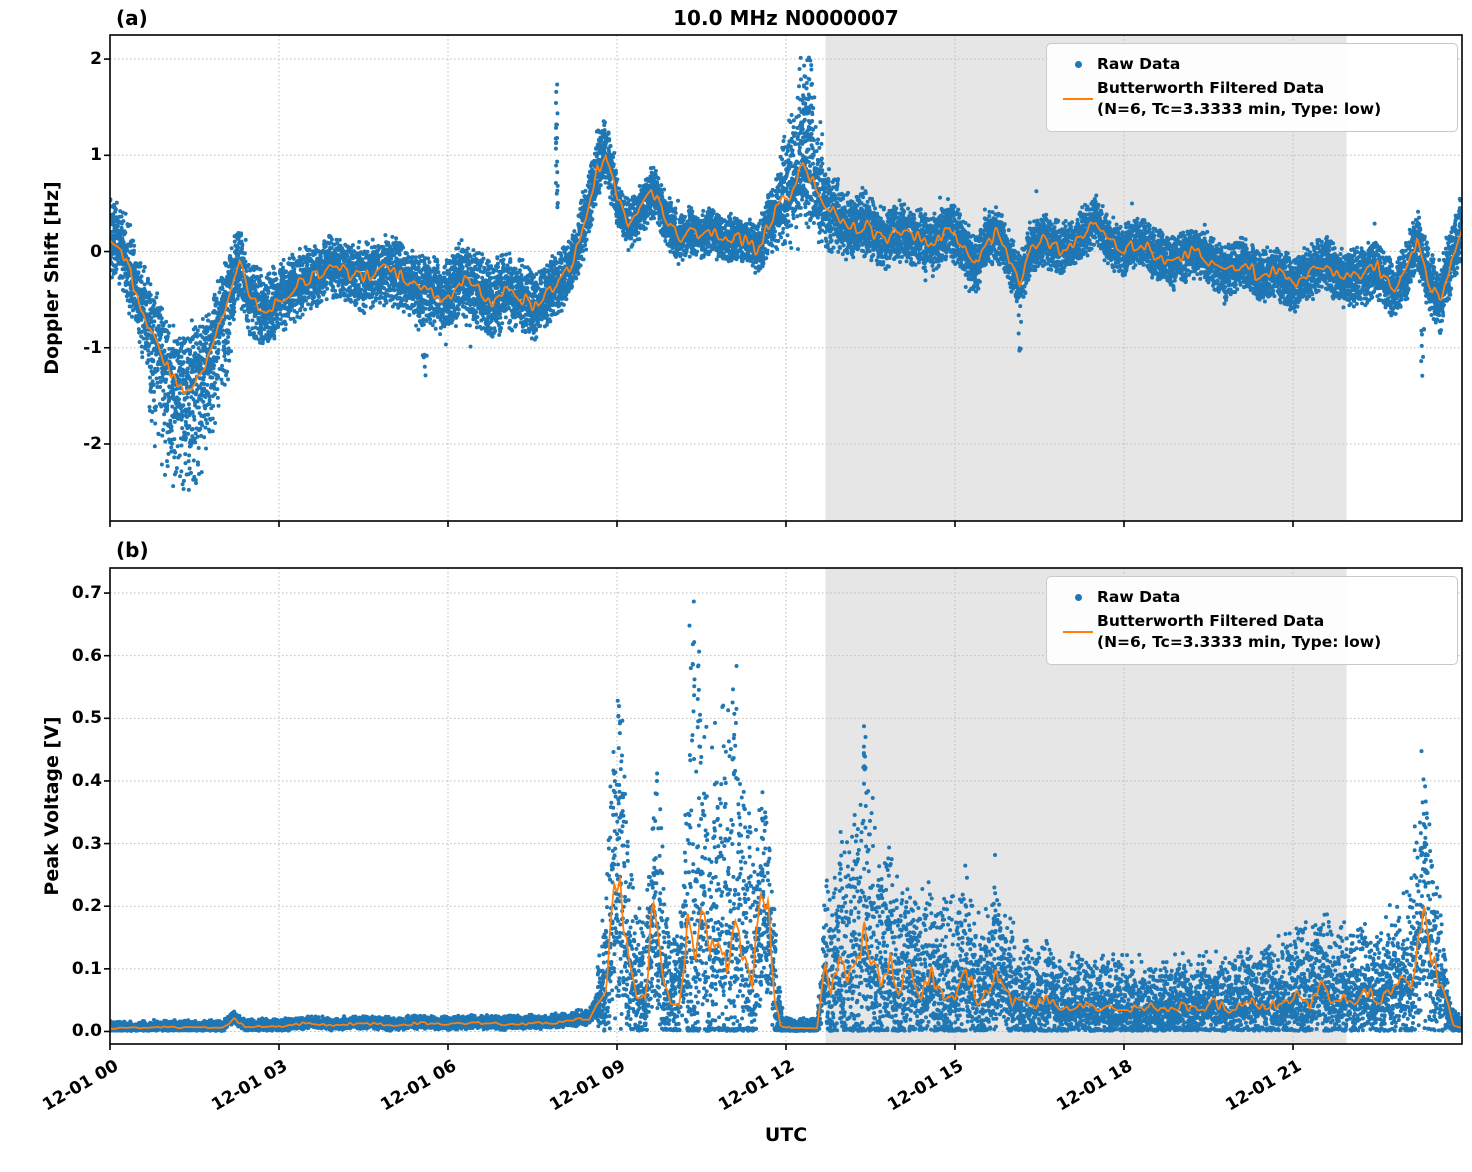 The width and height of the screenshot is (1472, 1172). What do you see at coordinates (86, 1031) in the screenshot?
I see `y-tick-label: 0.0` at bounding box center [86, 1031].